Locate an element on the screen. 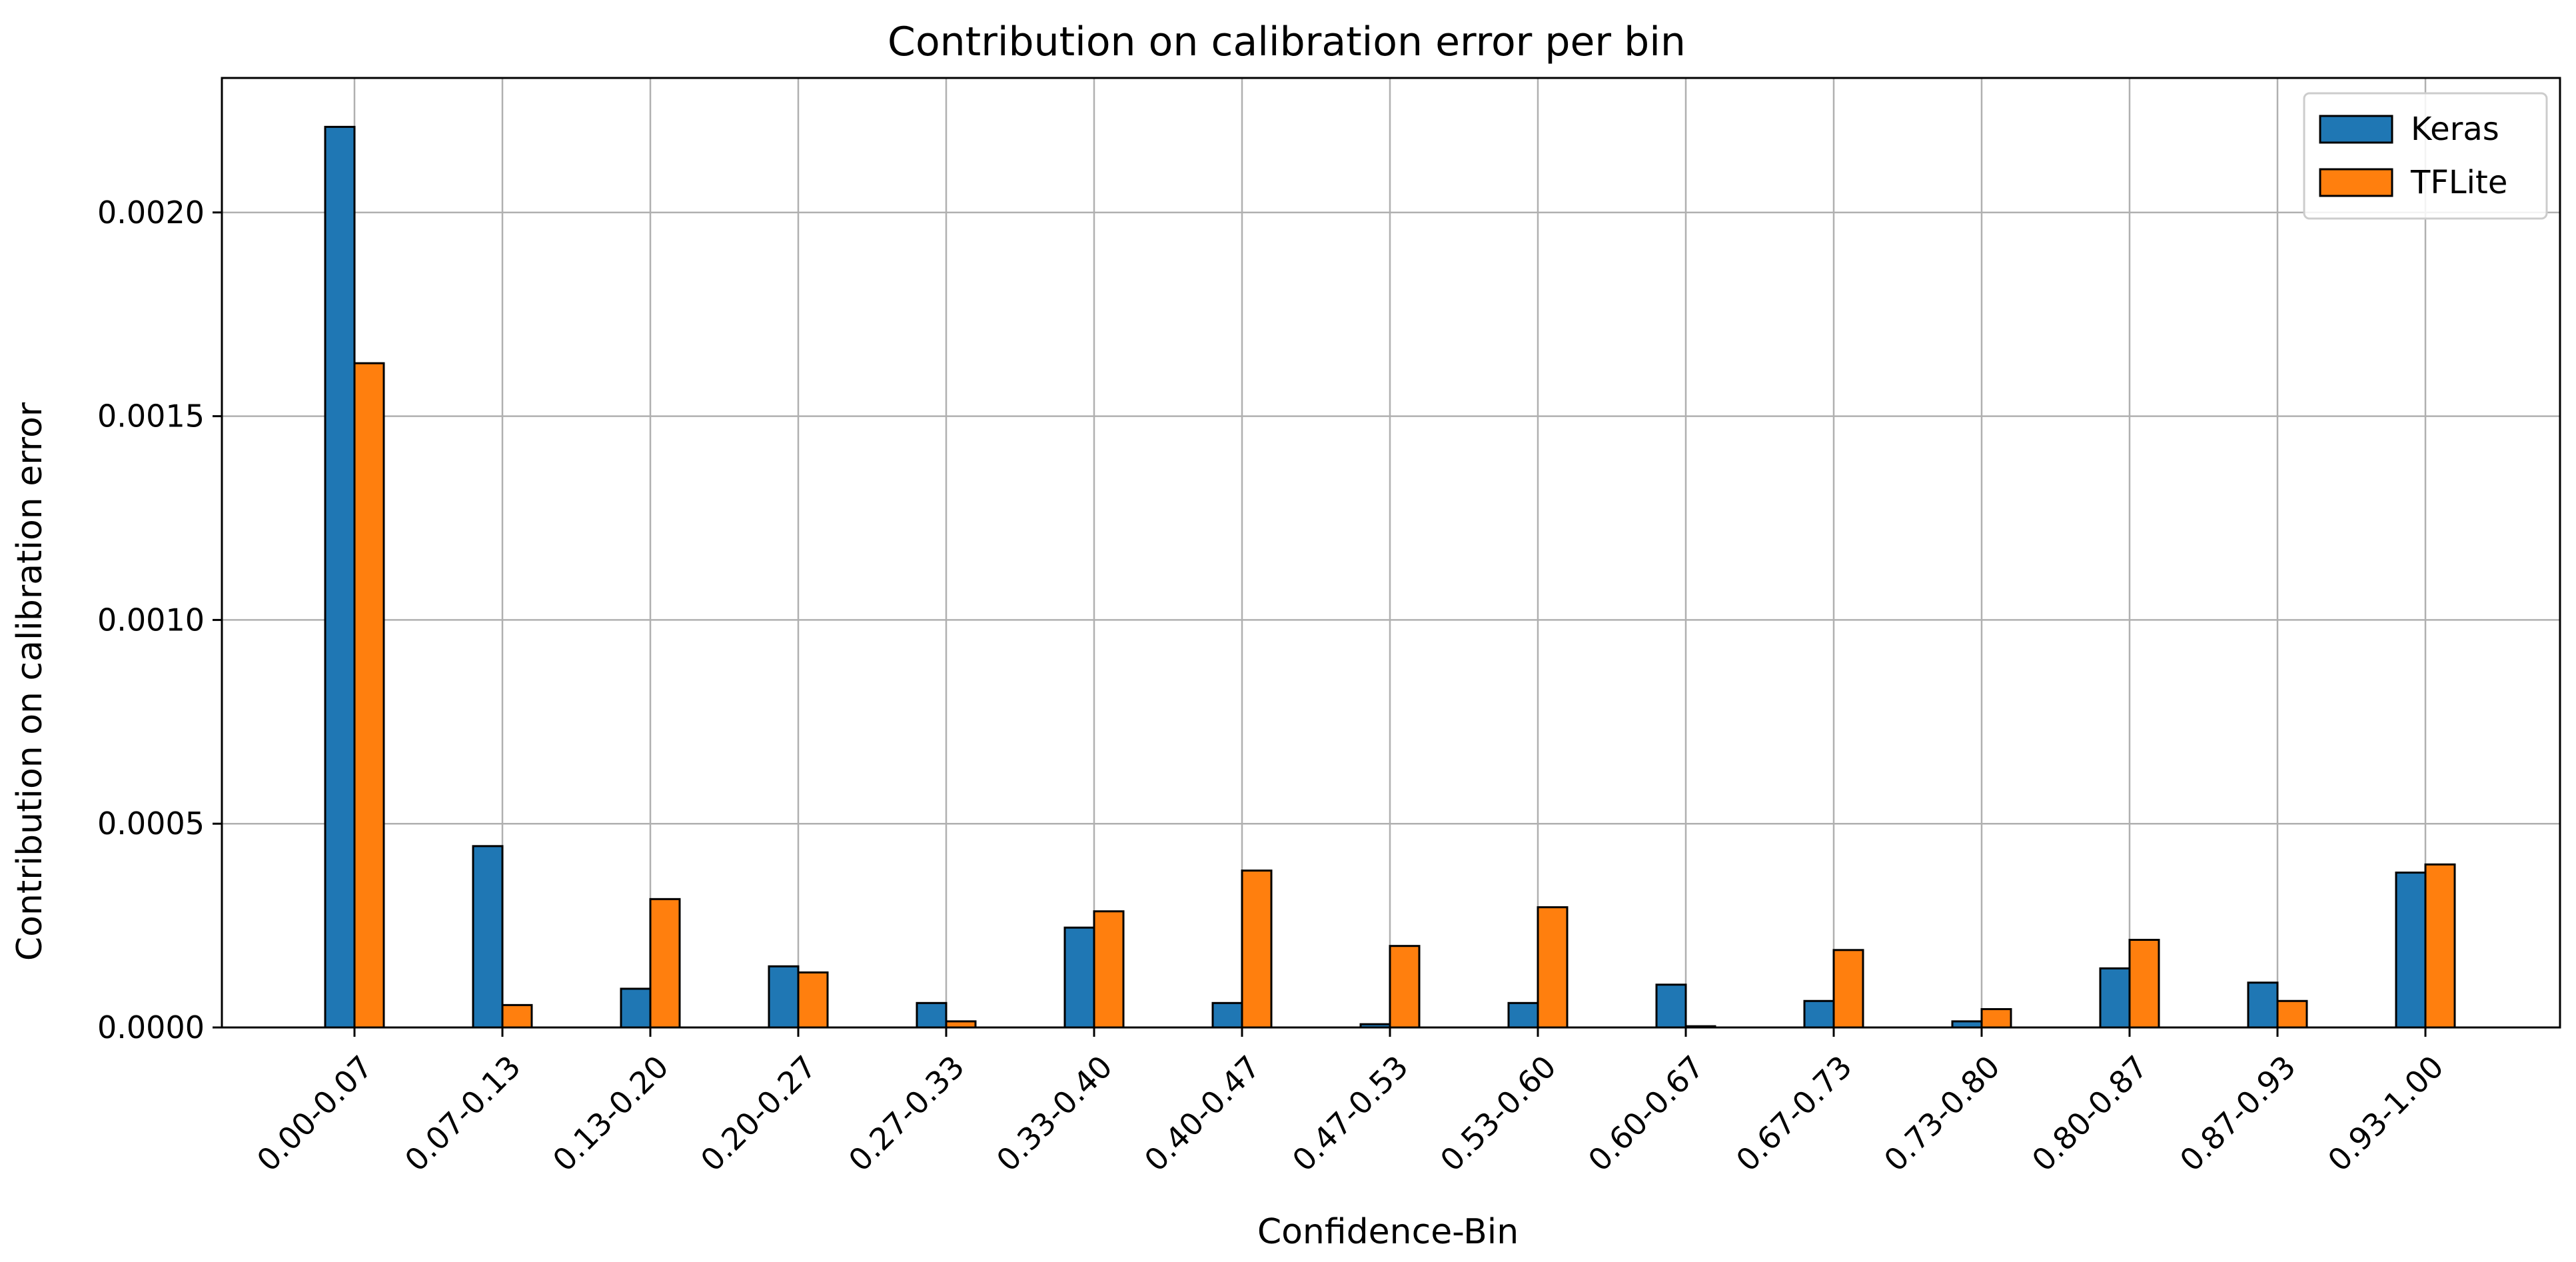 The image size is (2576, 1262). y-axis: 0.0000 0.0005 0.0010 0.0015 0.0020 is located at coordinates (159, 620).